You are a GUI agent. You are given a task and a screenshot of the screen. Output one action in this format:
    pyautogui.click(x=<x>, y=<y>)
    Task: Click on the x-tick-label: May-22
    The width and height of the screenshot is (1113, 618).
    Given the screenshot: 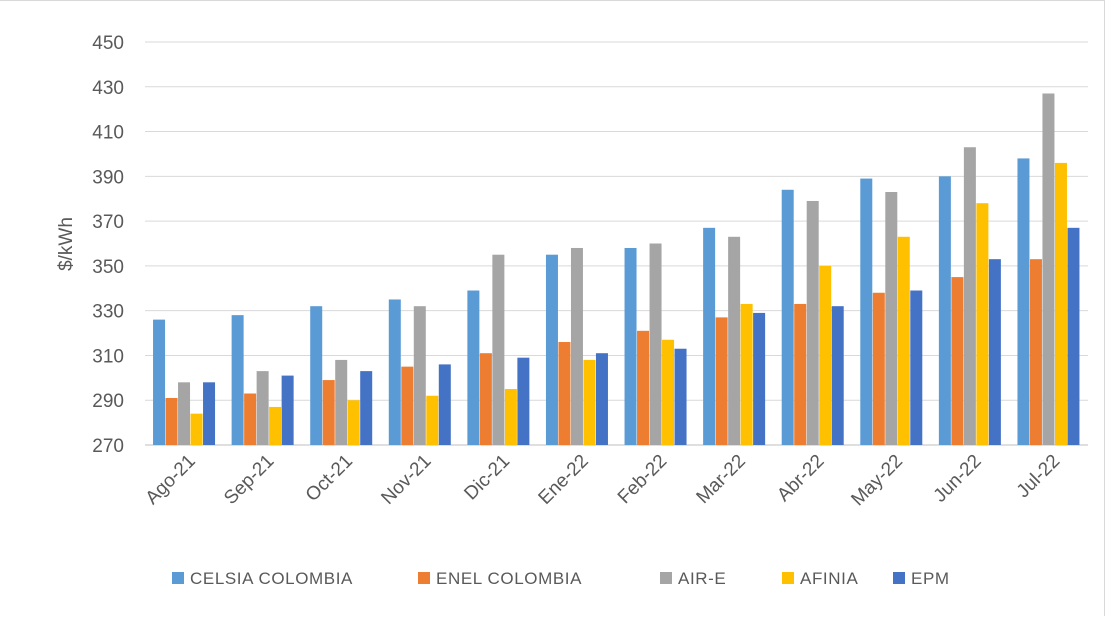 What is the action you would take?
    pyautogui.click(x=877, y=481)
    